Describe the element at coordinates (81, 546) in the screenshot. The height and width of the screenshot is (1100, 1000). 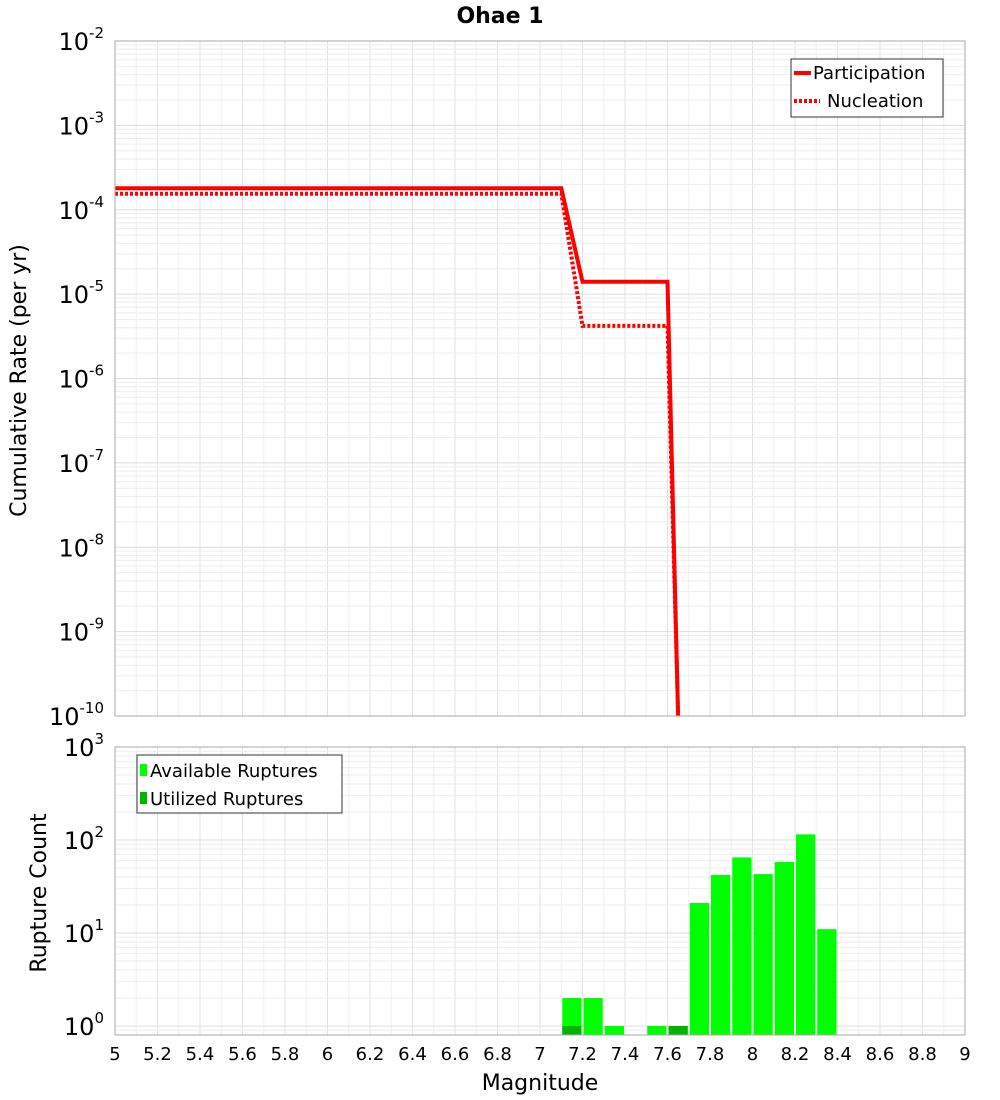
I see `rate-plot-y-tick-label: 10⁻⁸` at that location.